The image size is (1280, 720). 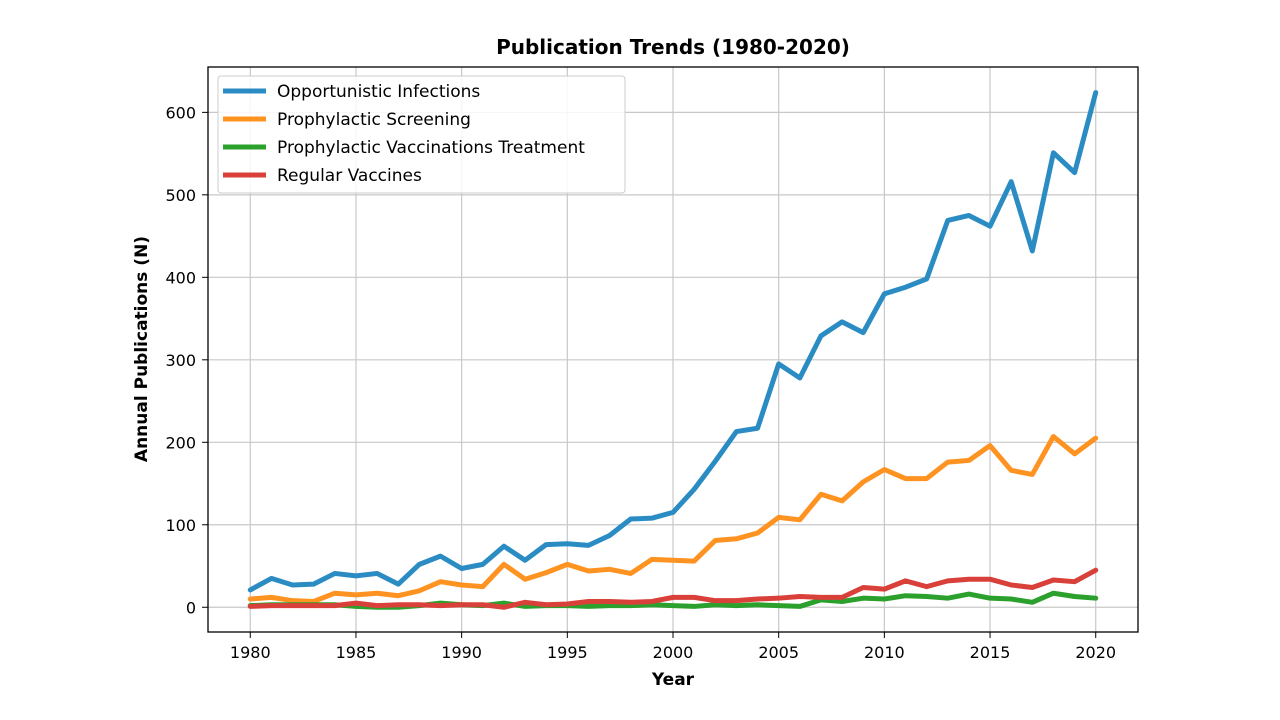 I want to click on x-tick-label: 2010, so click(x=884, y=652).